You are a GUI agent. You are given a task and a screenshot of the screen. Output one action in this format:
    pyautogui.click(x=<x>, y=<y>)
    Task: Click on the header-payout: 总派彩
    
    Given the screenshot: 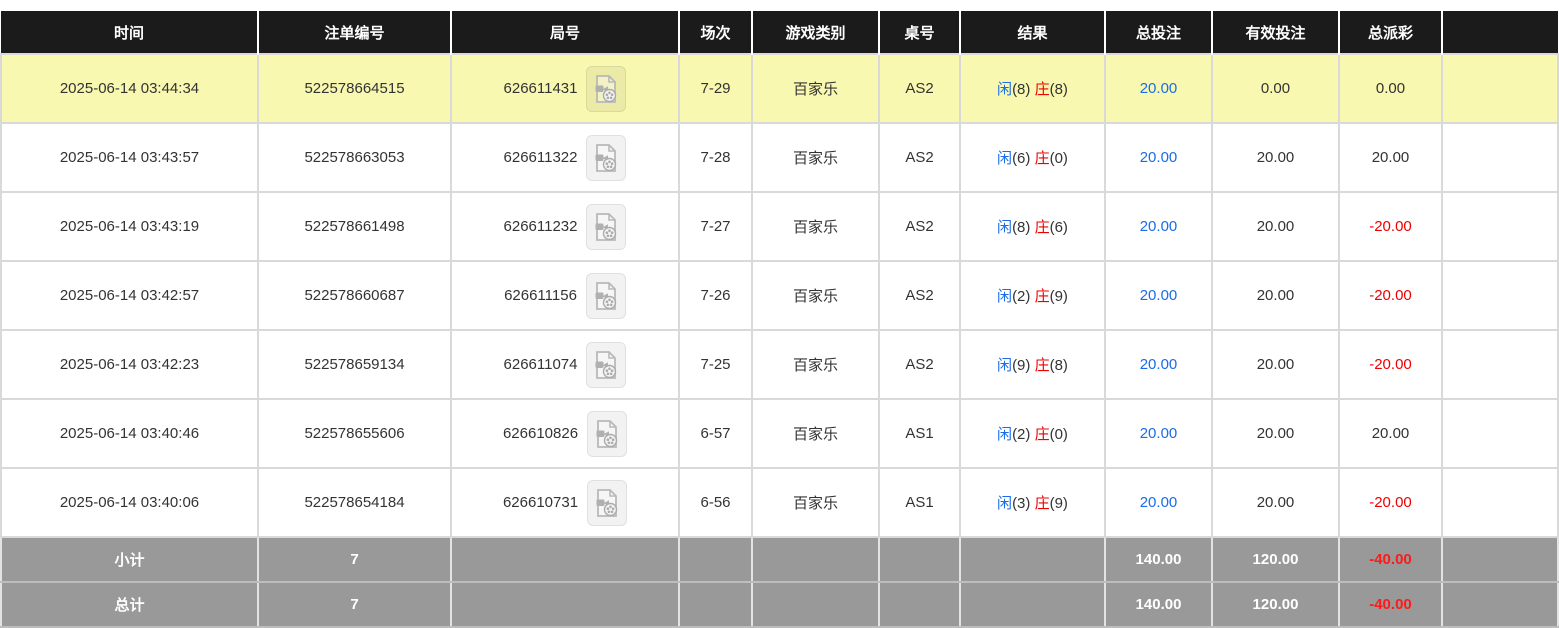 What is the action you would take?
    pyautogui.click(x=1390, y=32)
    